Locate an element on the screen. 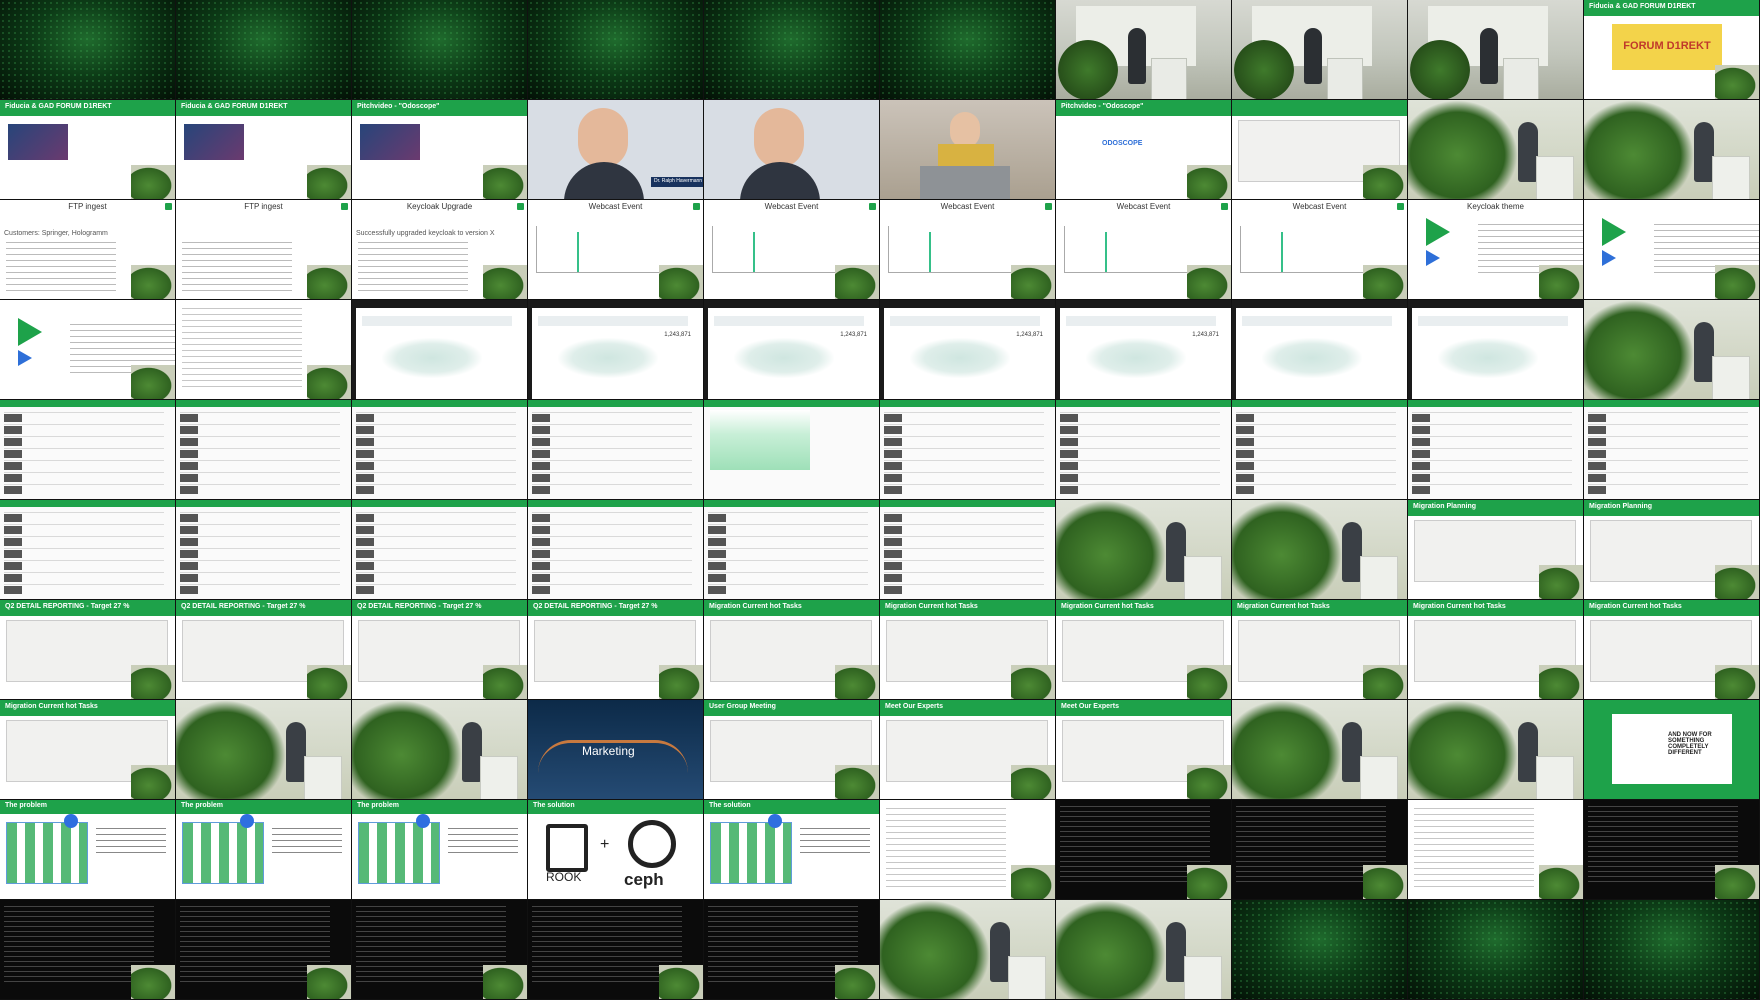 This screenshot has width=1760, height=1000. video-thumbnail: Dr. Ralph Havermann is located at coordinates (616, 150).